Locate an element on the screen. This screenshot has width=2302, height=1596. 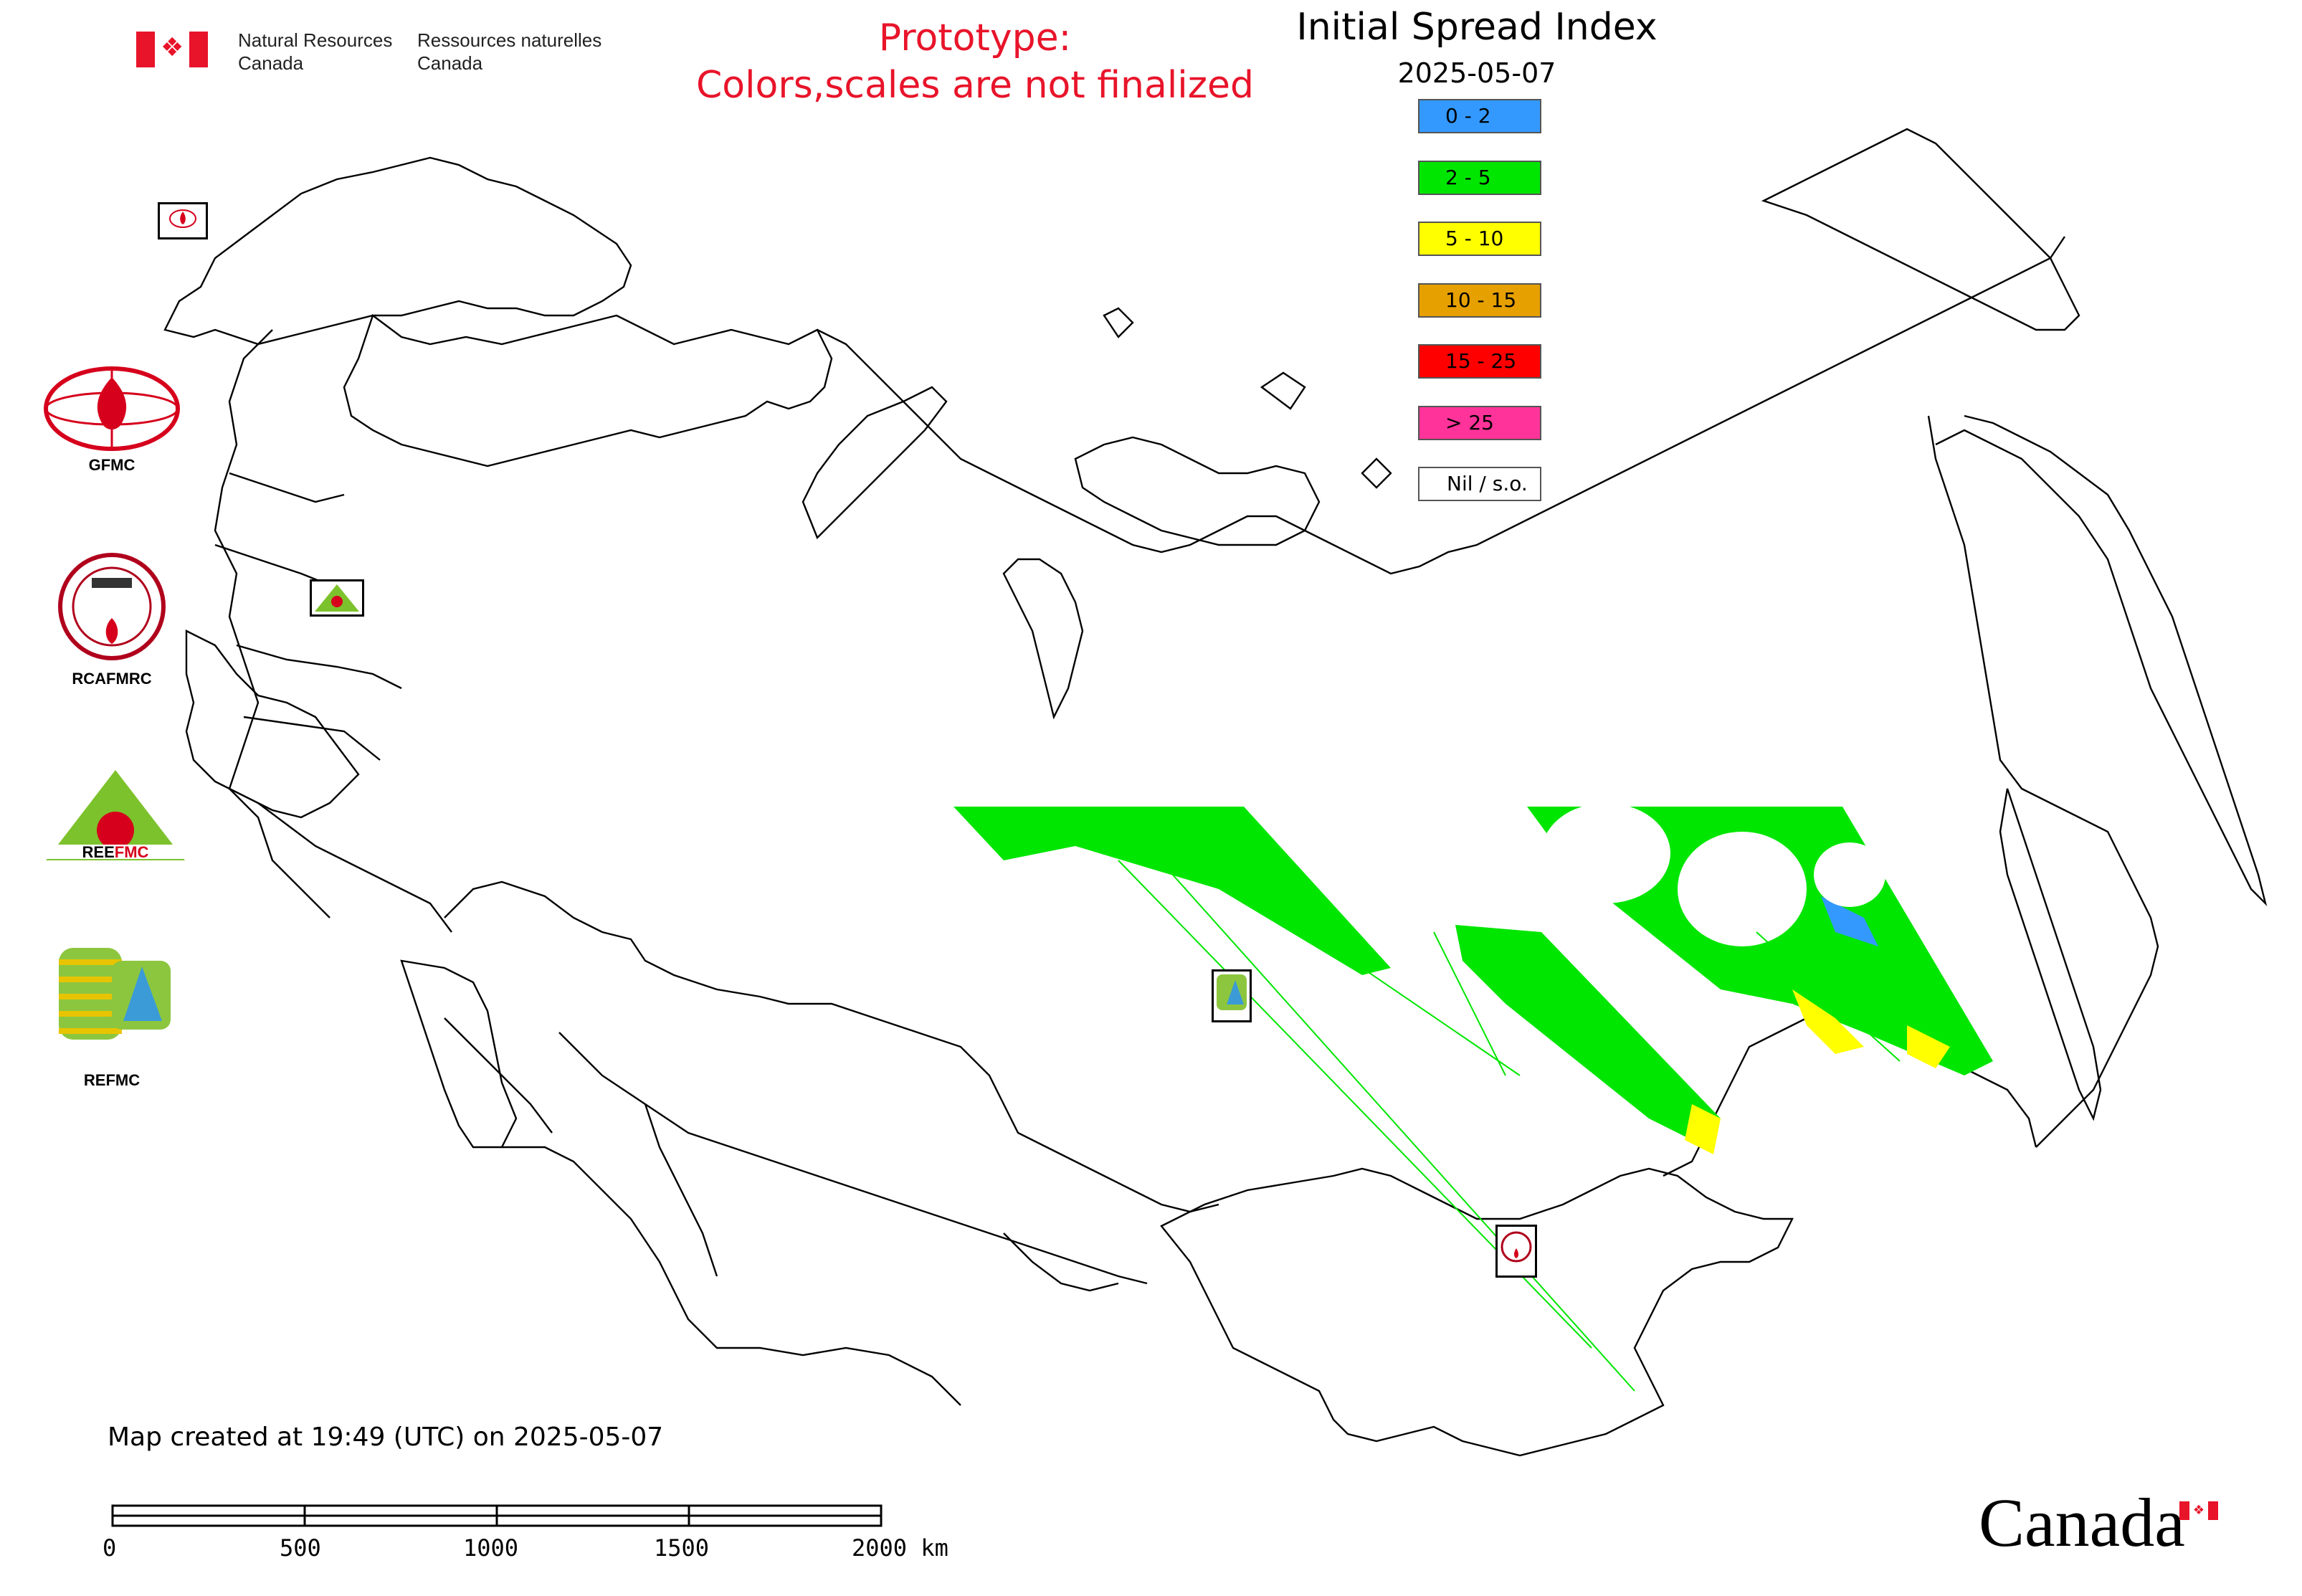
scale-bar is located at coordinates (497, 1515).